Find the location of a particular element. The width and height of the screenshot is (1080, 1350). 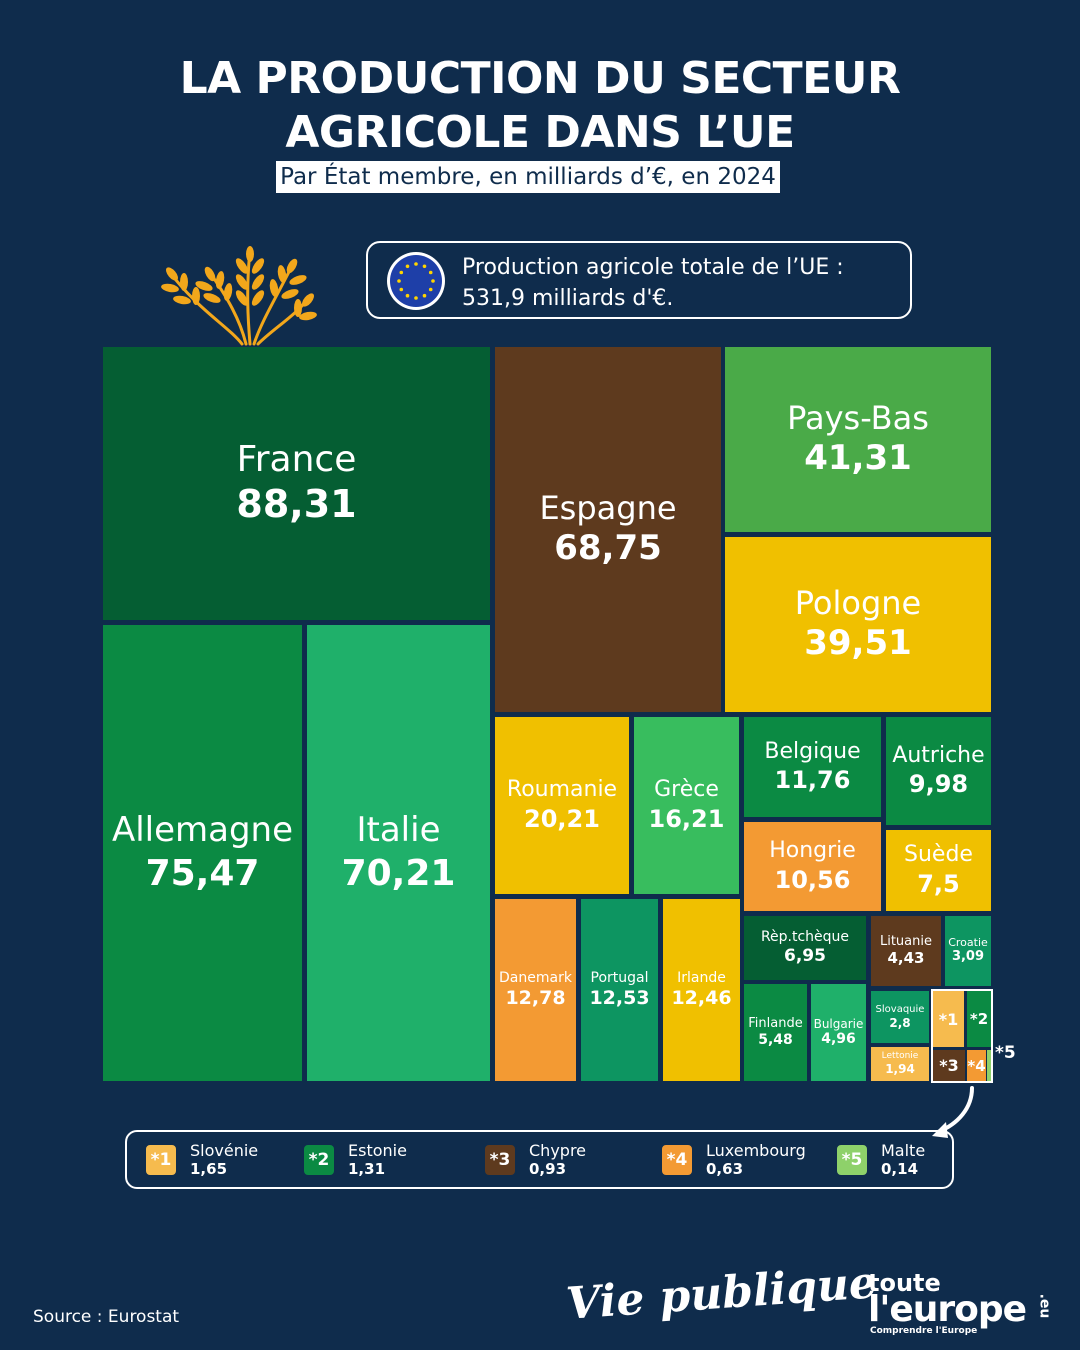

treemap-value: 41,31 is located at coordinates (858, 458).